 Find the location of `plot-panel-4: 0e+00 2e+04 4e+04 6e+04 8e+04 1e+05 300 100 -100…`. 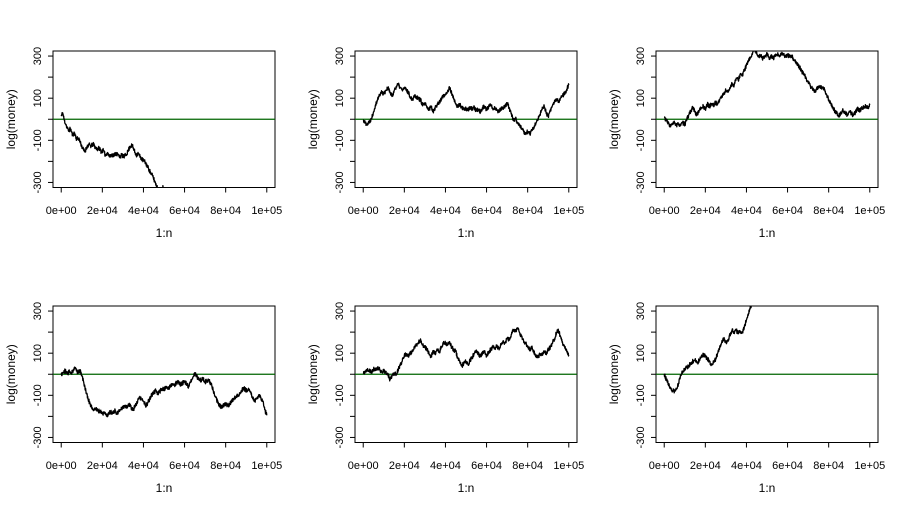

plot-panel-4: 0e+00 2e+04 4e+04 6e+04 8e+04 1e+05 300 100 -100… is located at coordinates (143, 398).